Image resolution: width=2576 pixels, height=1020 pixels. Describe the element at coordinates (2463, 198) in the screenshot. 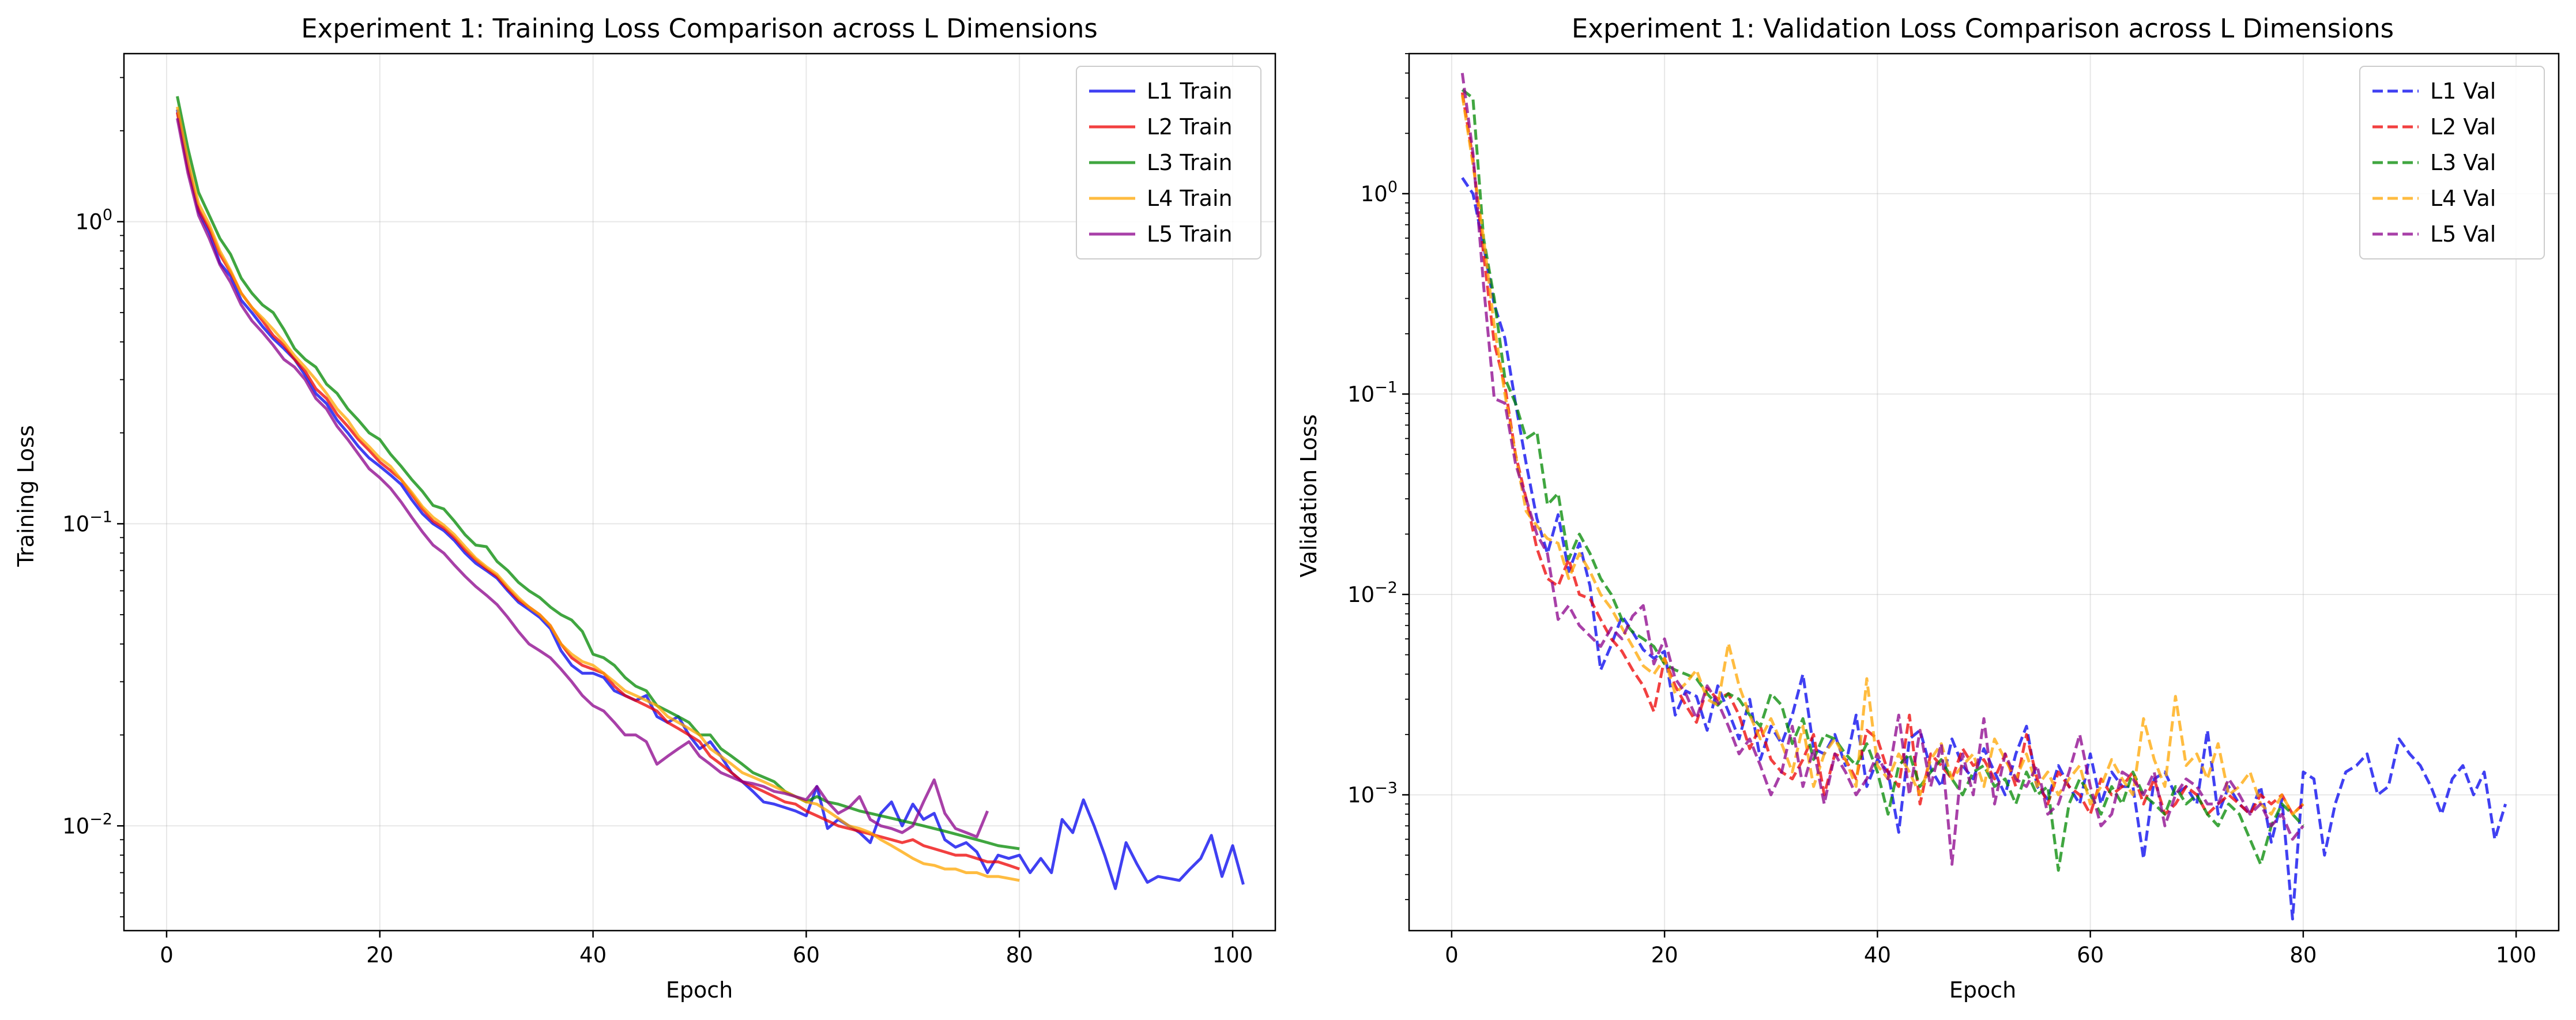

I see `legend-label: L4 Val` at that location.